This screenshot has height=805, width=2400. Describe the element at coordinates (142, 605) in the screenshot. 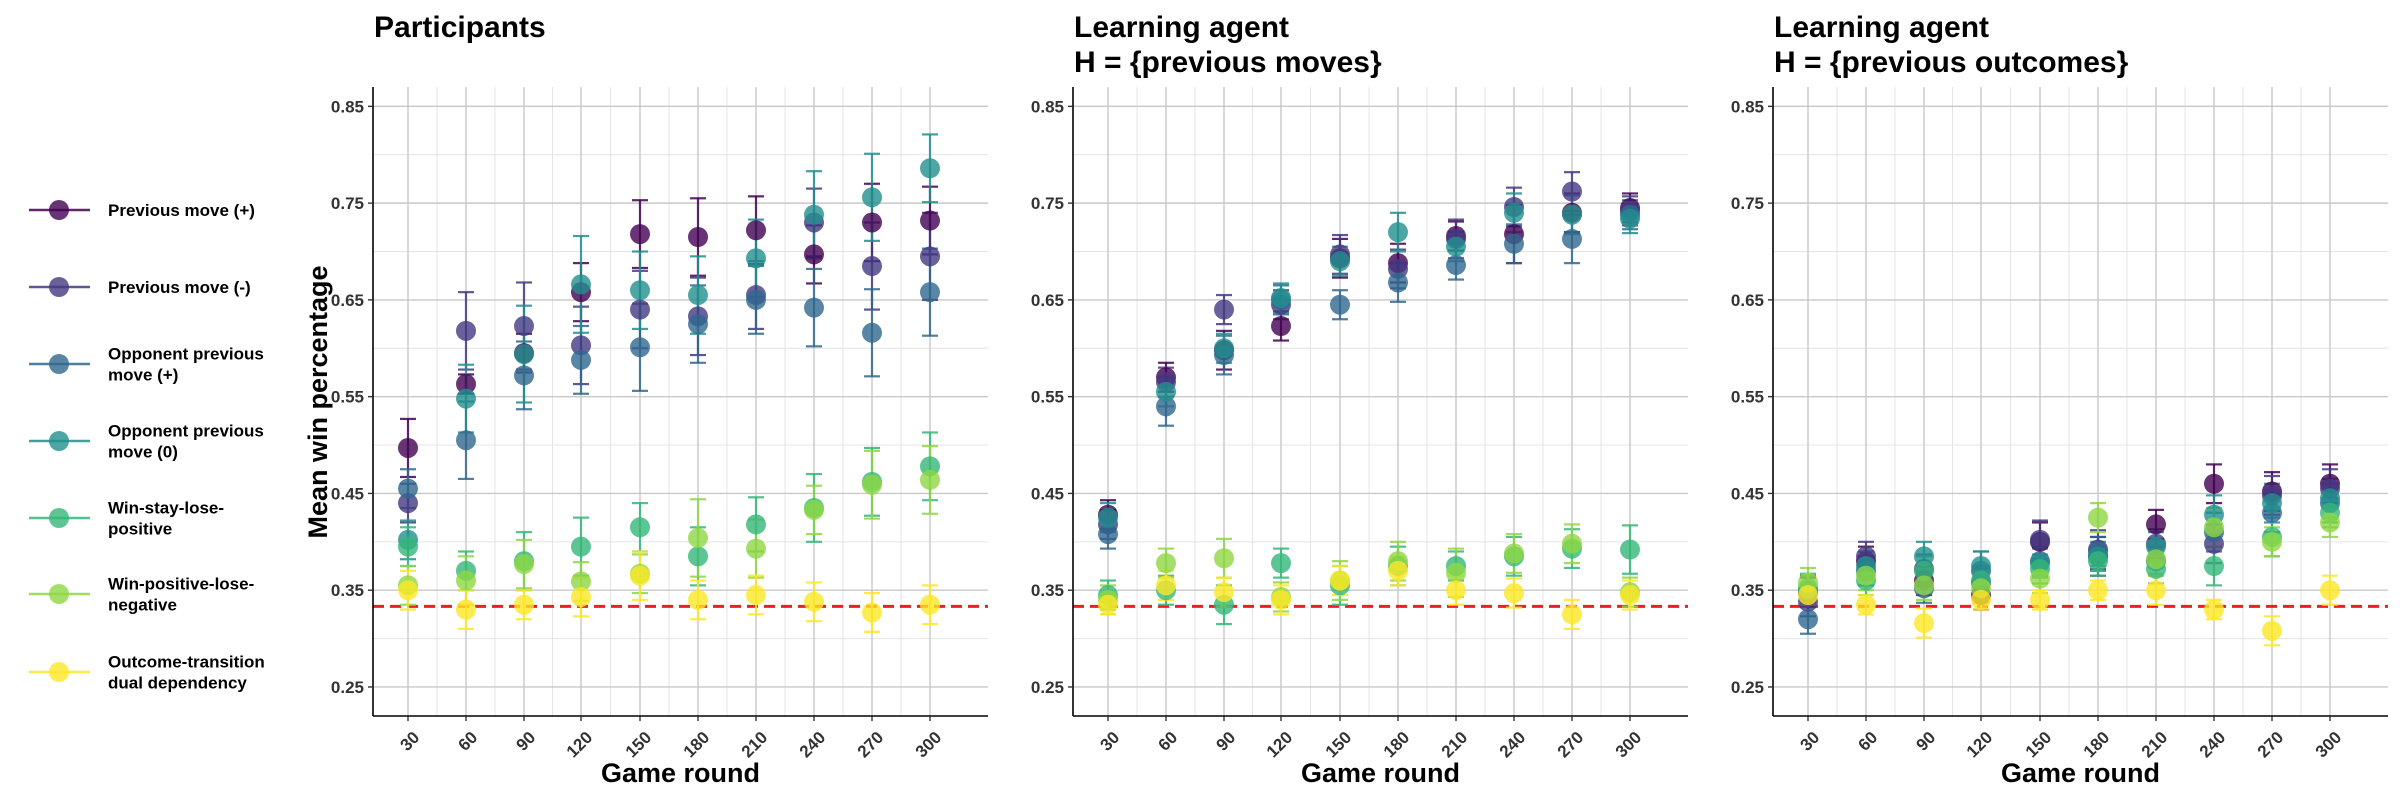

I see `legend-label: negative` at that location.